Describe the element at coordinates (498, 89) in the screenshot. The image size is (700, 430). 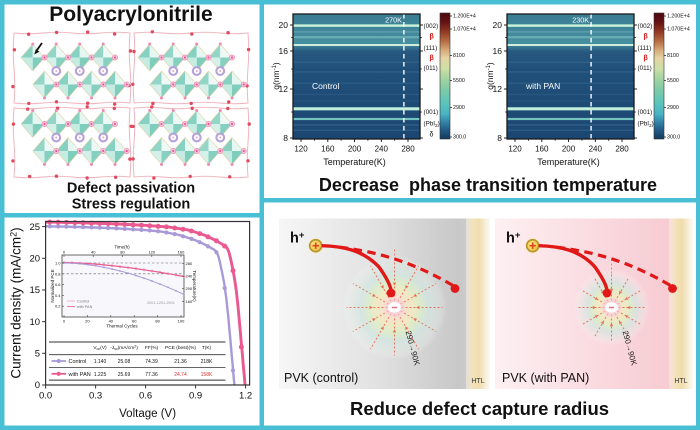
I see `svg-text: 12` at that location.